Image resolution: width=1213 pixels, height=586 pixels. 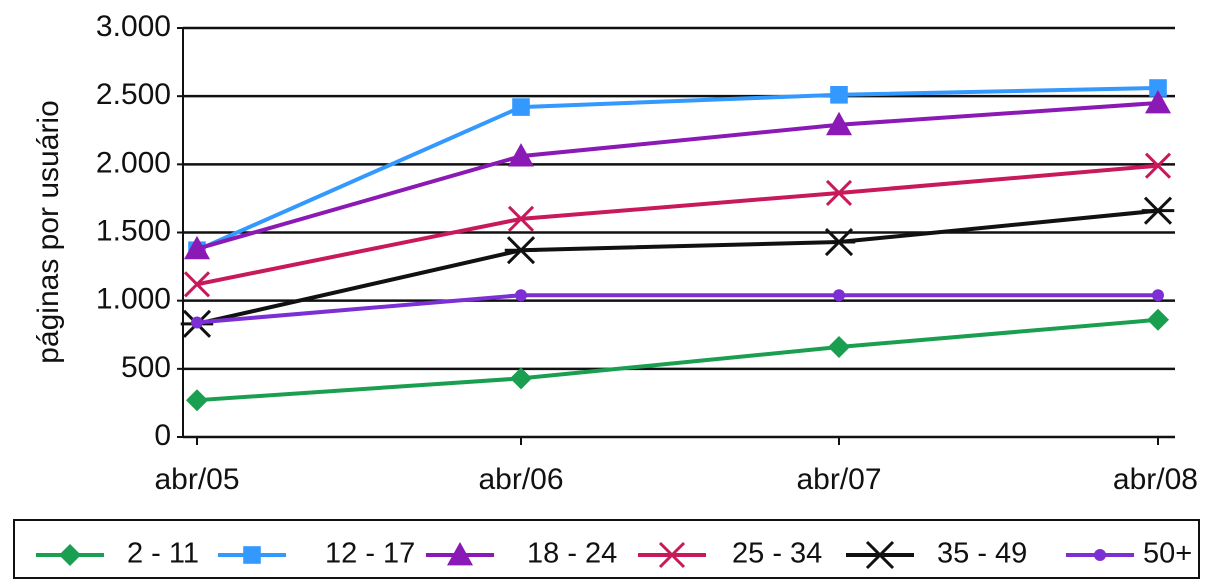 What do you see at coordinates (1167, 554) in the screenshot?
I see `legend-label: 50+` at bounding box center [1167, 554].